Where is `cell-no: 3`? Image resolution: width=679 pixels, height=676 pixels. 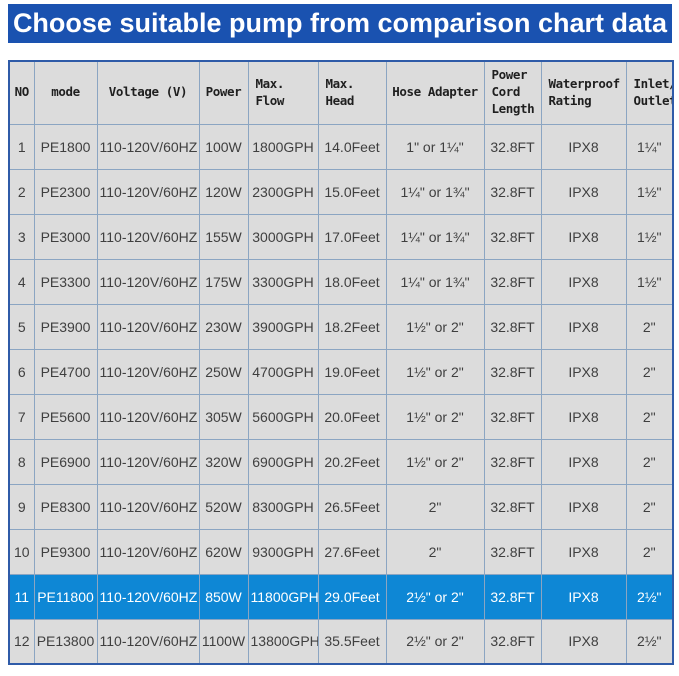
cell-no: 3 is located at coordinates (21, 236).